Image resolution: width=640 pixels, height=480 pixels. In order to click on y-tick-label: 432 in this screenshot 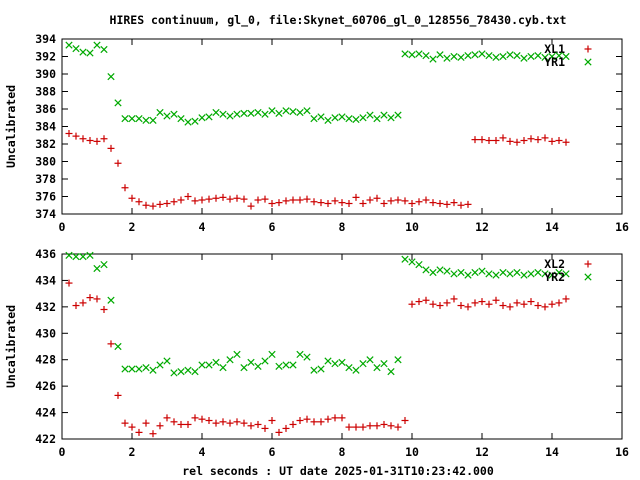, I will do `click(45, 307)`.